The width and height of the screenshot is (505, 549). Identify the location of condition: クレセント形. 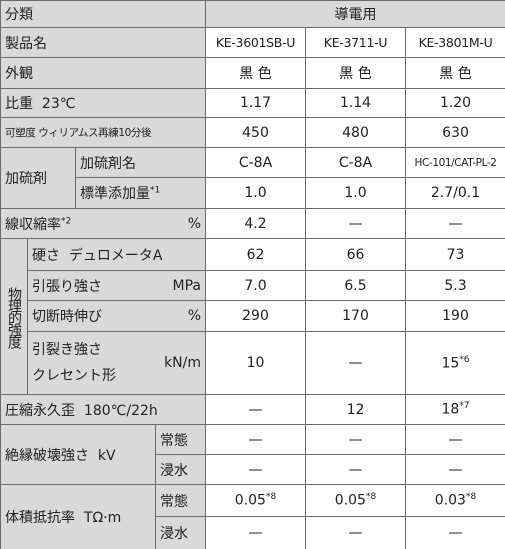
(74, 376).